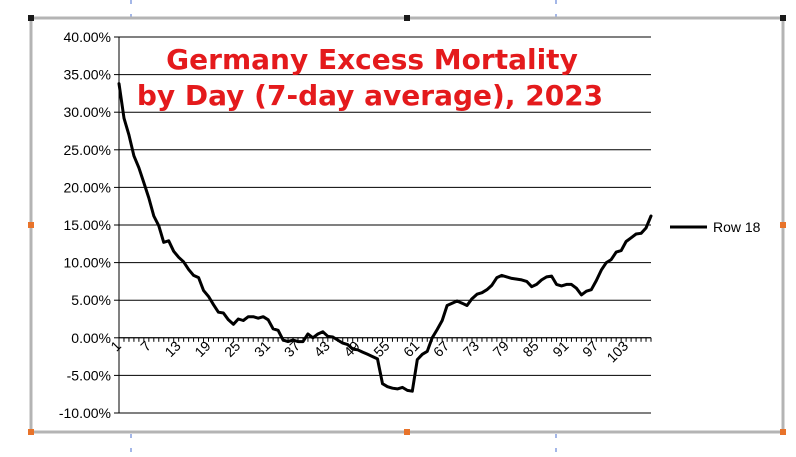  Describe the element at coordinates (87, 187) in the screenshot. I see `y-tick-label: 20.00%` at that location.